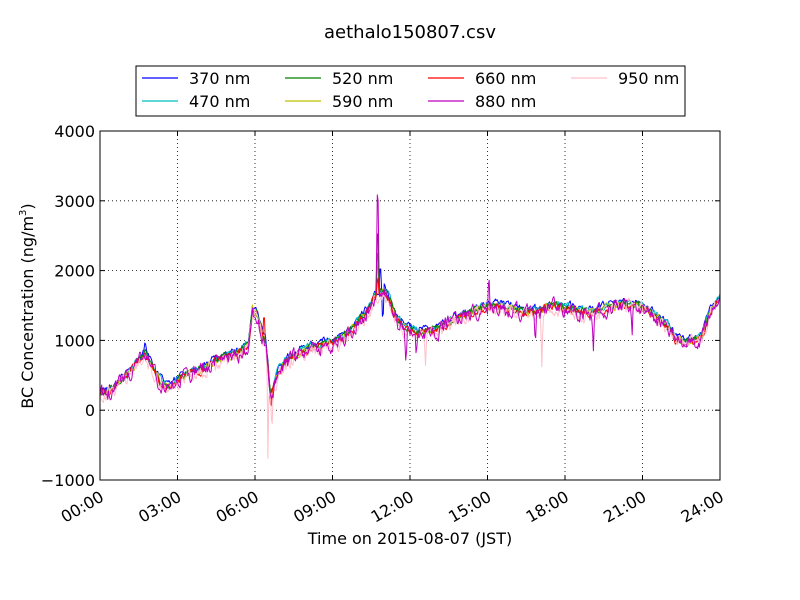 The height and width of the screenshot is (600, 800). I want to click on x-tick-label: 00:00, so click(82, 507).